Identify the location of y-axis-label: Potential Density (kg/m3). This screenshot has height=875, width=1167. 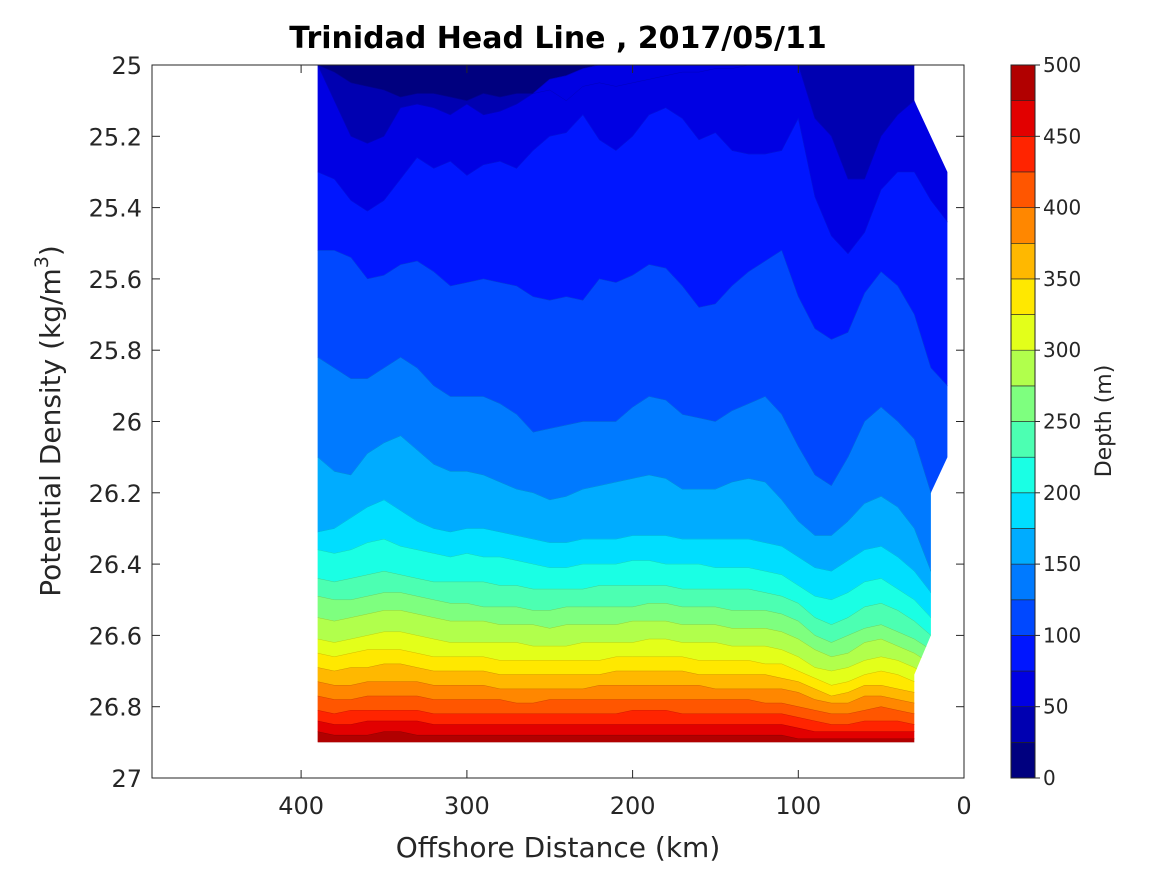
(49, 421).